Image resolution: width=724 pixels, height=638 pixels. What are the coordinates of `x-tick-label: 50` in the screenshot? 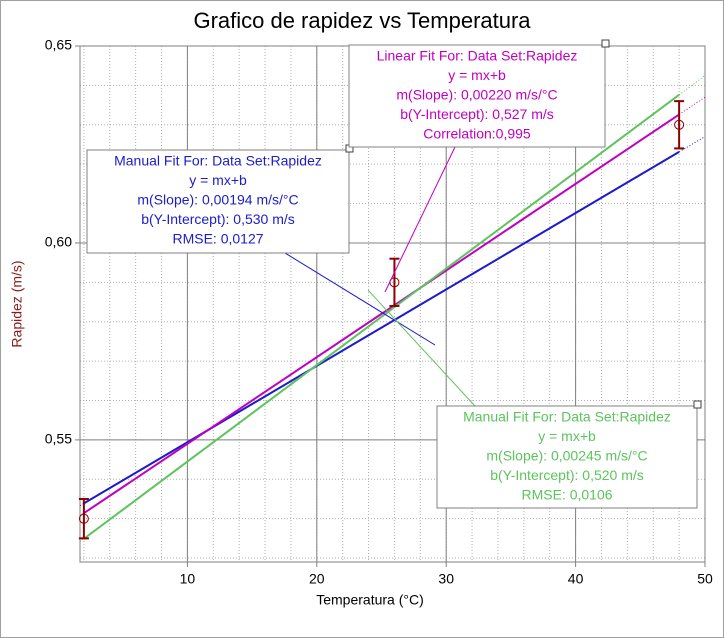 It's located at (705, 579).